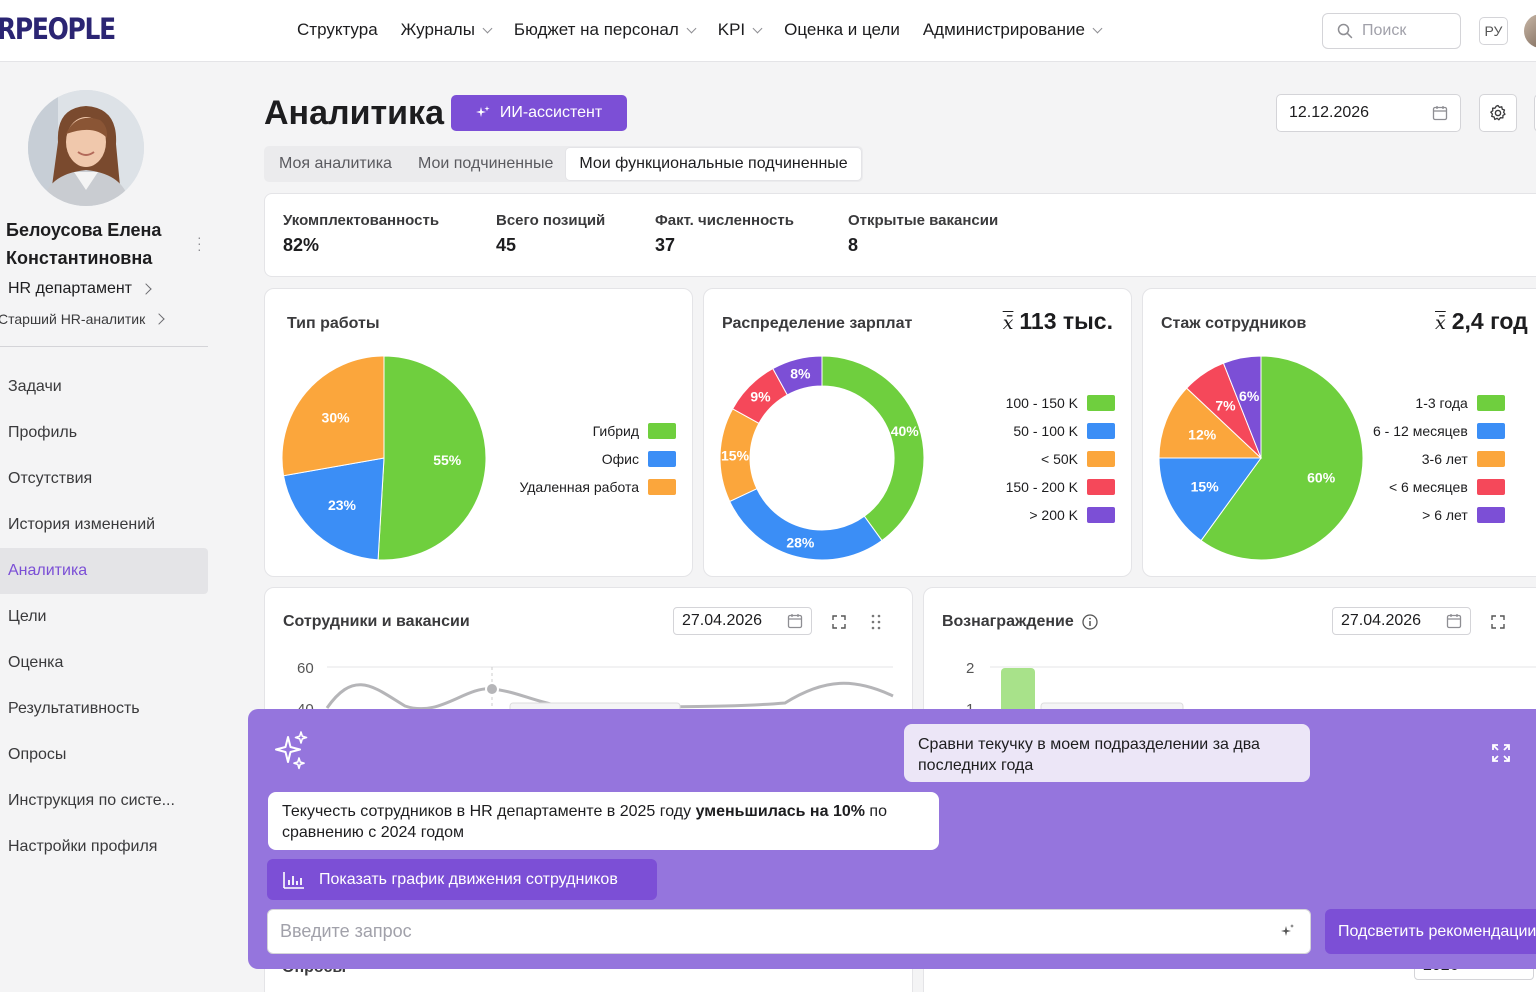 The image size is (1536, 992). I want to click on department-link: HR департамент, so click(80, 289).